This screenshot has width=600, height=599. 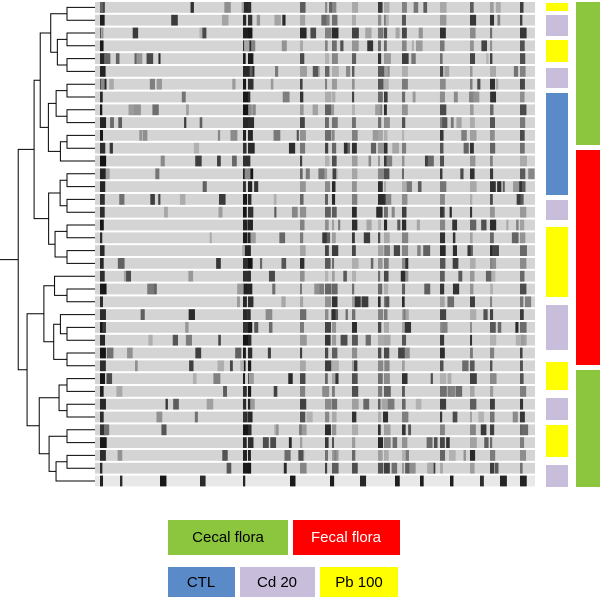 I want to click on treatment-segment, so click(x=557, y=210).